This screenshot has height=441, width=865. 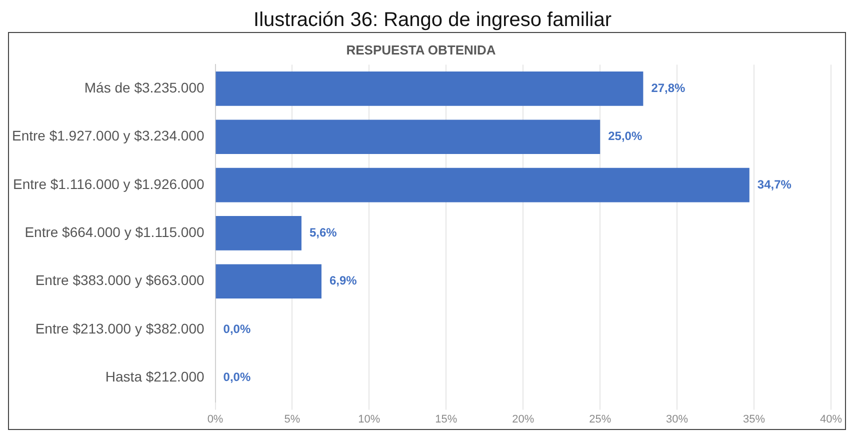 What do you see at coordinates (774, 184) in the screenshot?
I see `data-label: 34,7%` at bounding box center [774, 184].